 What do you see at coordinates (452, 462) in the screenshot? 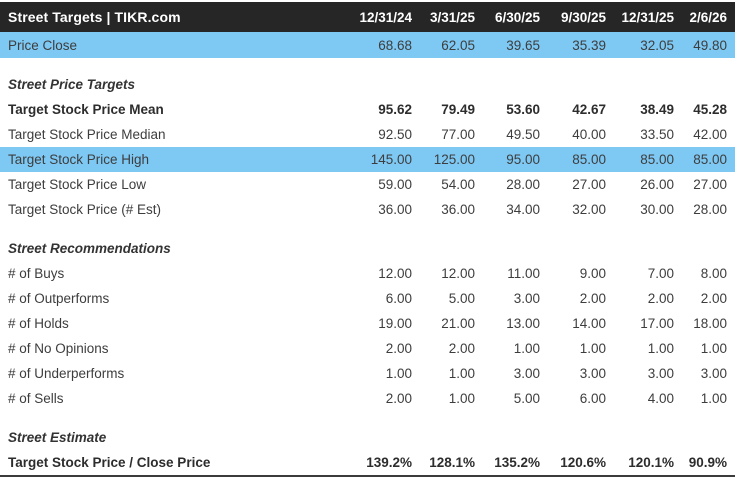
I see `cell-value: 128.1%` at bounding box center [452, 462].